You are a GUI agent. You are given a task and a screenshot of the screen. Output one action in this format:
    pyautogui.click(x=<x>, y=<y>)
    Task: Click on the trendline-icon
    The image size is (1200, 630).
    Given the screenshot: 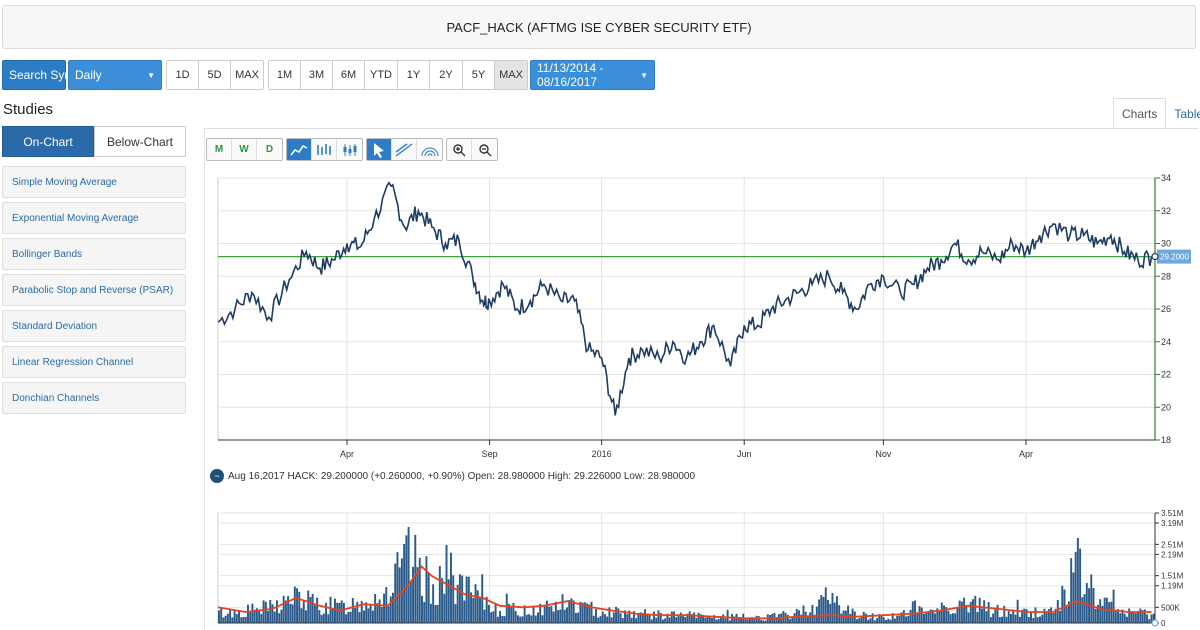 What is the action you would take?
    pyautogui.click(x=404, y=149)
    